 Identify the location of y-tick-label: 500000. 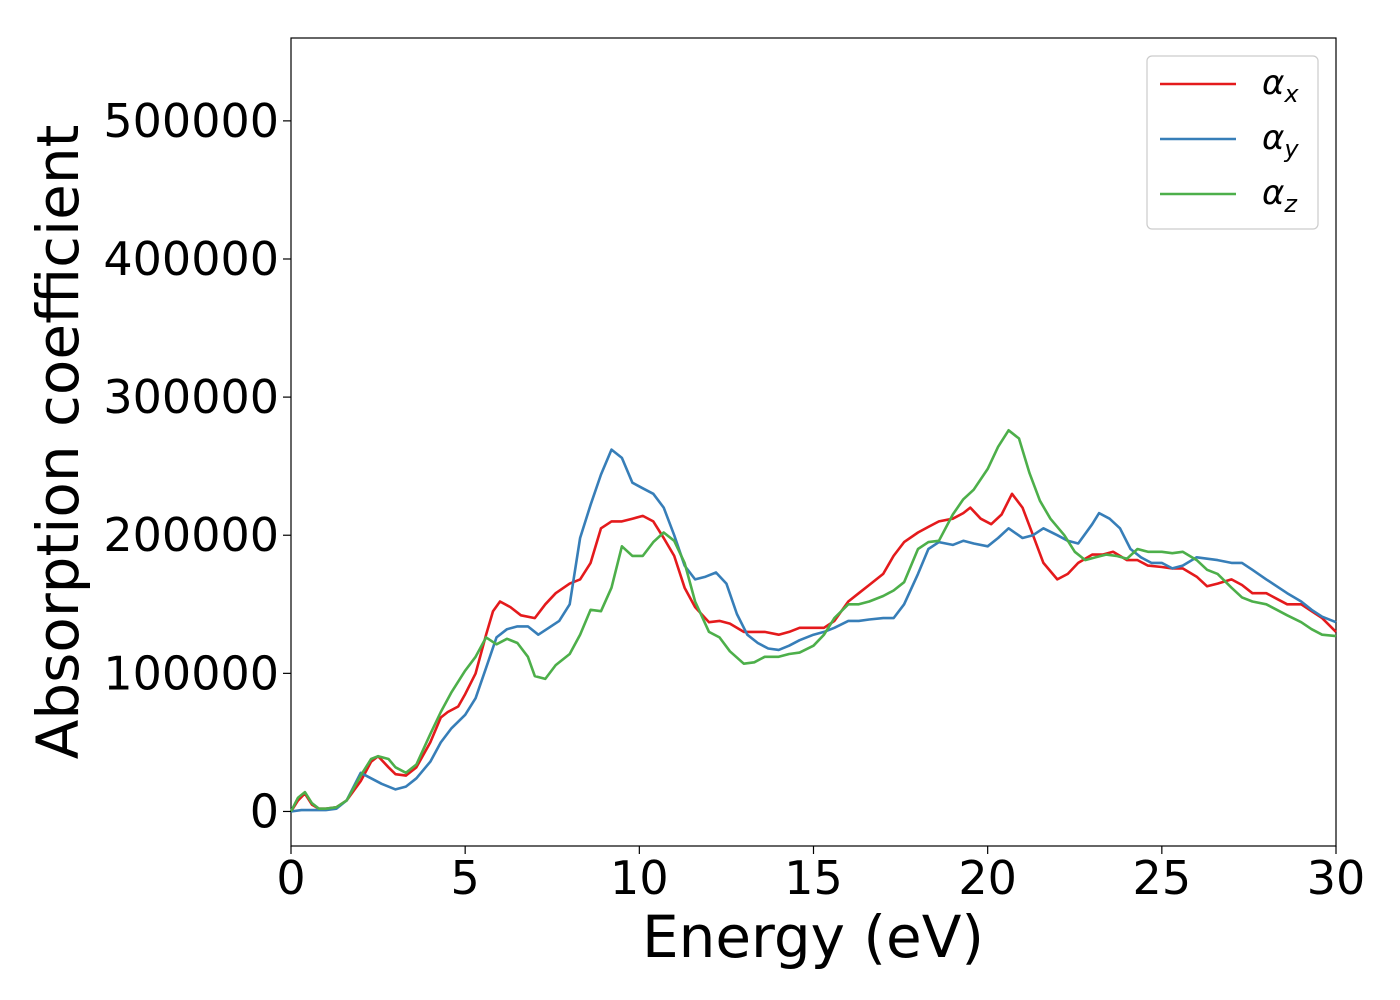
(191, 121).